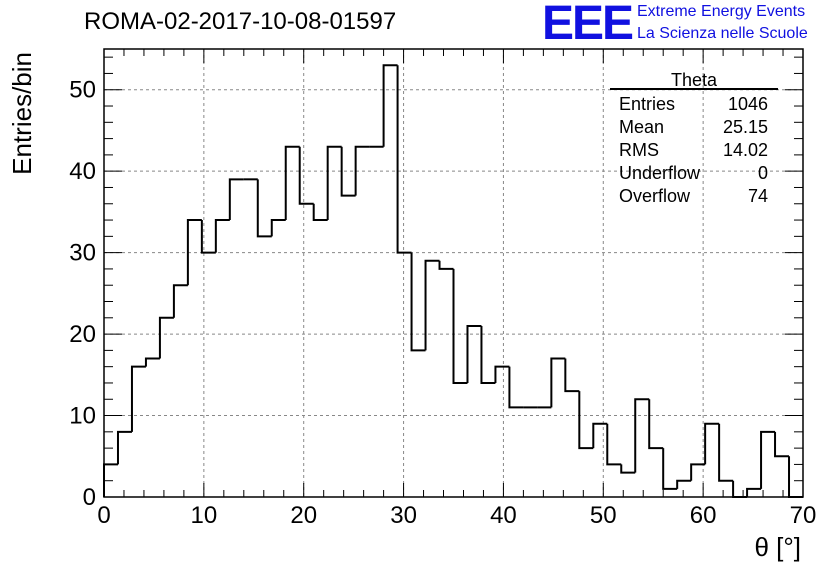  What do you see at coordinates (647, 104) in the screenshot?
I see `stats-row-label: Entries` at bounding box center [647, 104].